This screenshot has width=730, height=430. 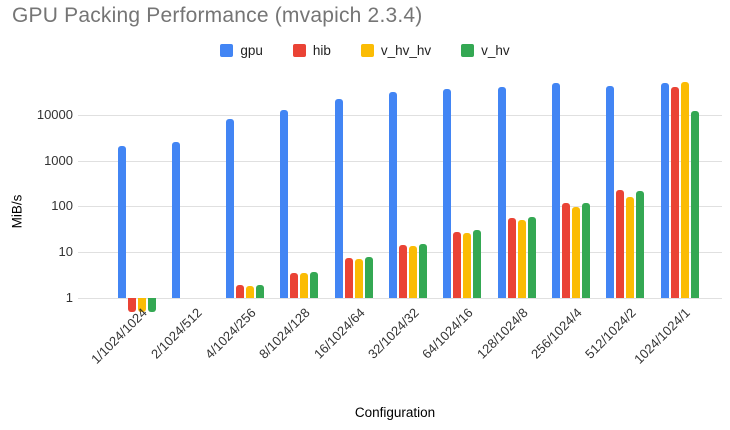 I want to click on legend-item-v_hv_hv: v_hv_hv, so click(x=396, y=50).